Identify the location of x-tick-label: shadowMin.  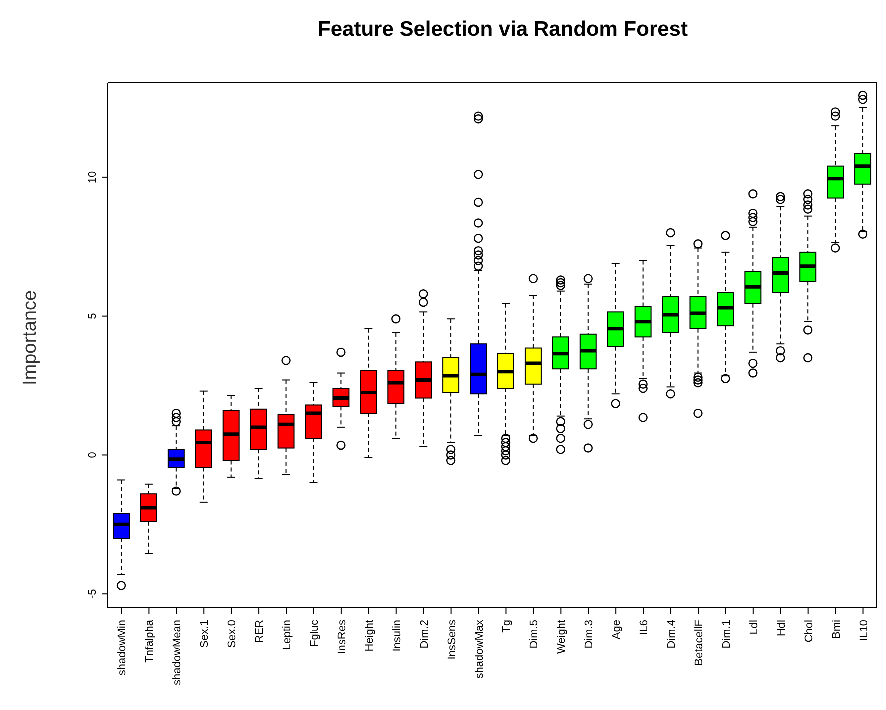
(122, 648).